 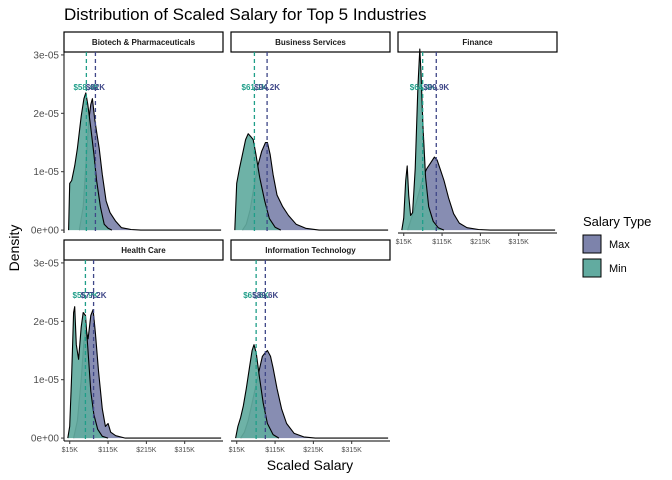 I want to click on strip-label-finance: Finance, so click(x=477, y=42).